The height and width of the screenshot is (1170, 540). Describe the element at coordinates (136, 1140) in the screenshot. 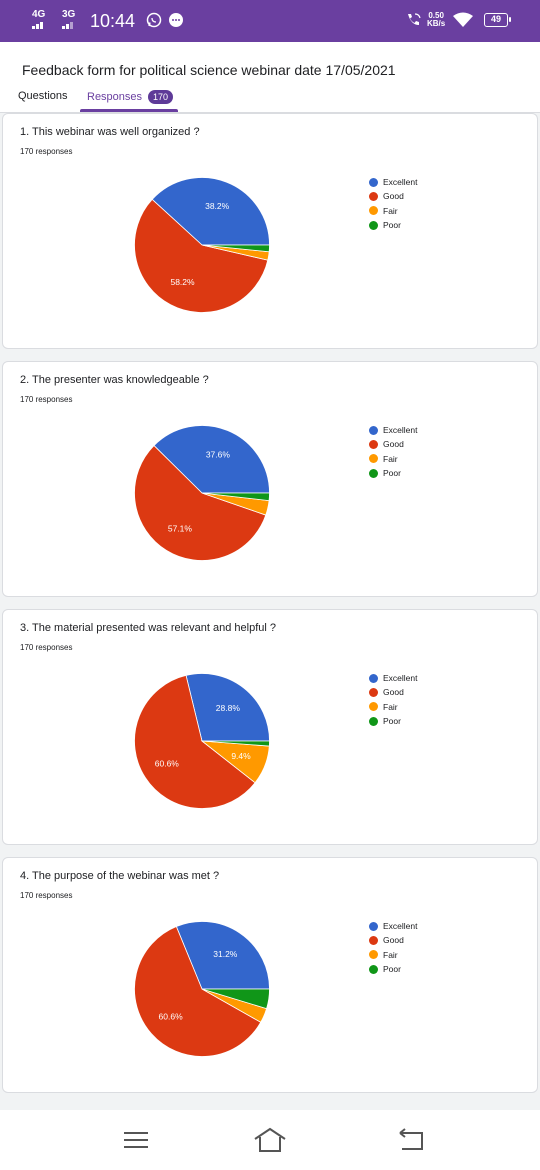

I see `menu-icon` at that location.